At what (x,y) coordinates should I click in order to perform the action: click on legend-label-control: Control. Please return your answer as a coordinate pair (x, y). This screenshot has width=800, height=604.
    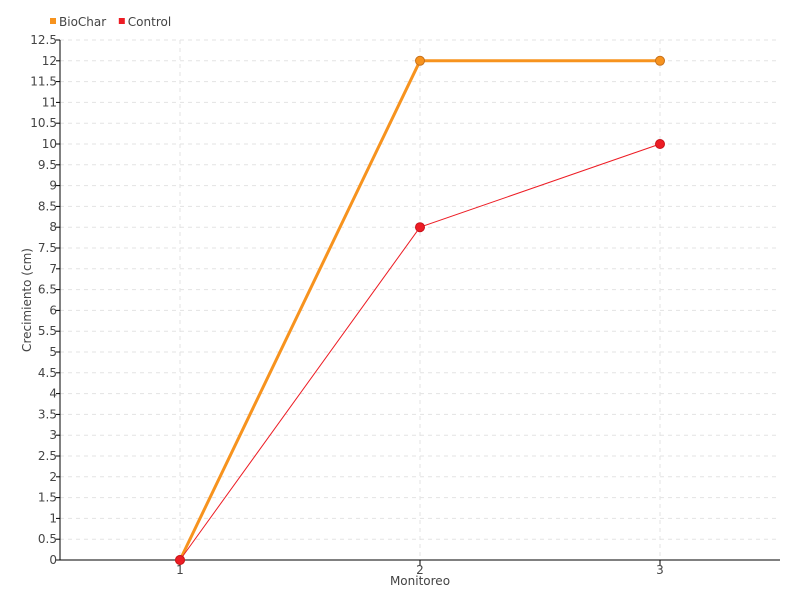
    Looking at the image, I should click on (149, 22).